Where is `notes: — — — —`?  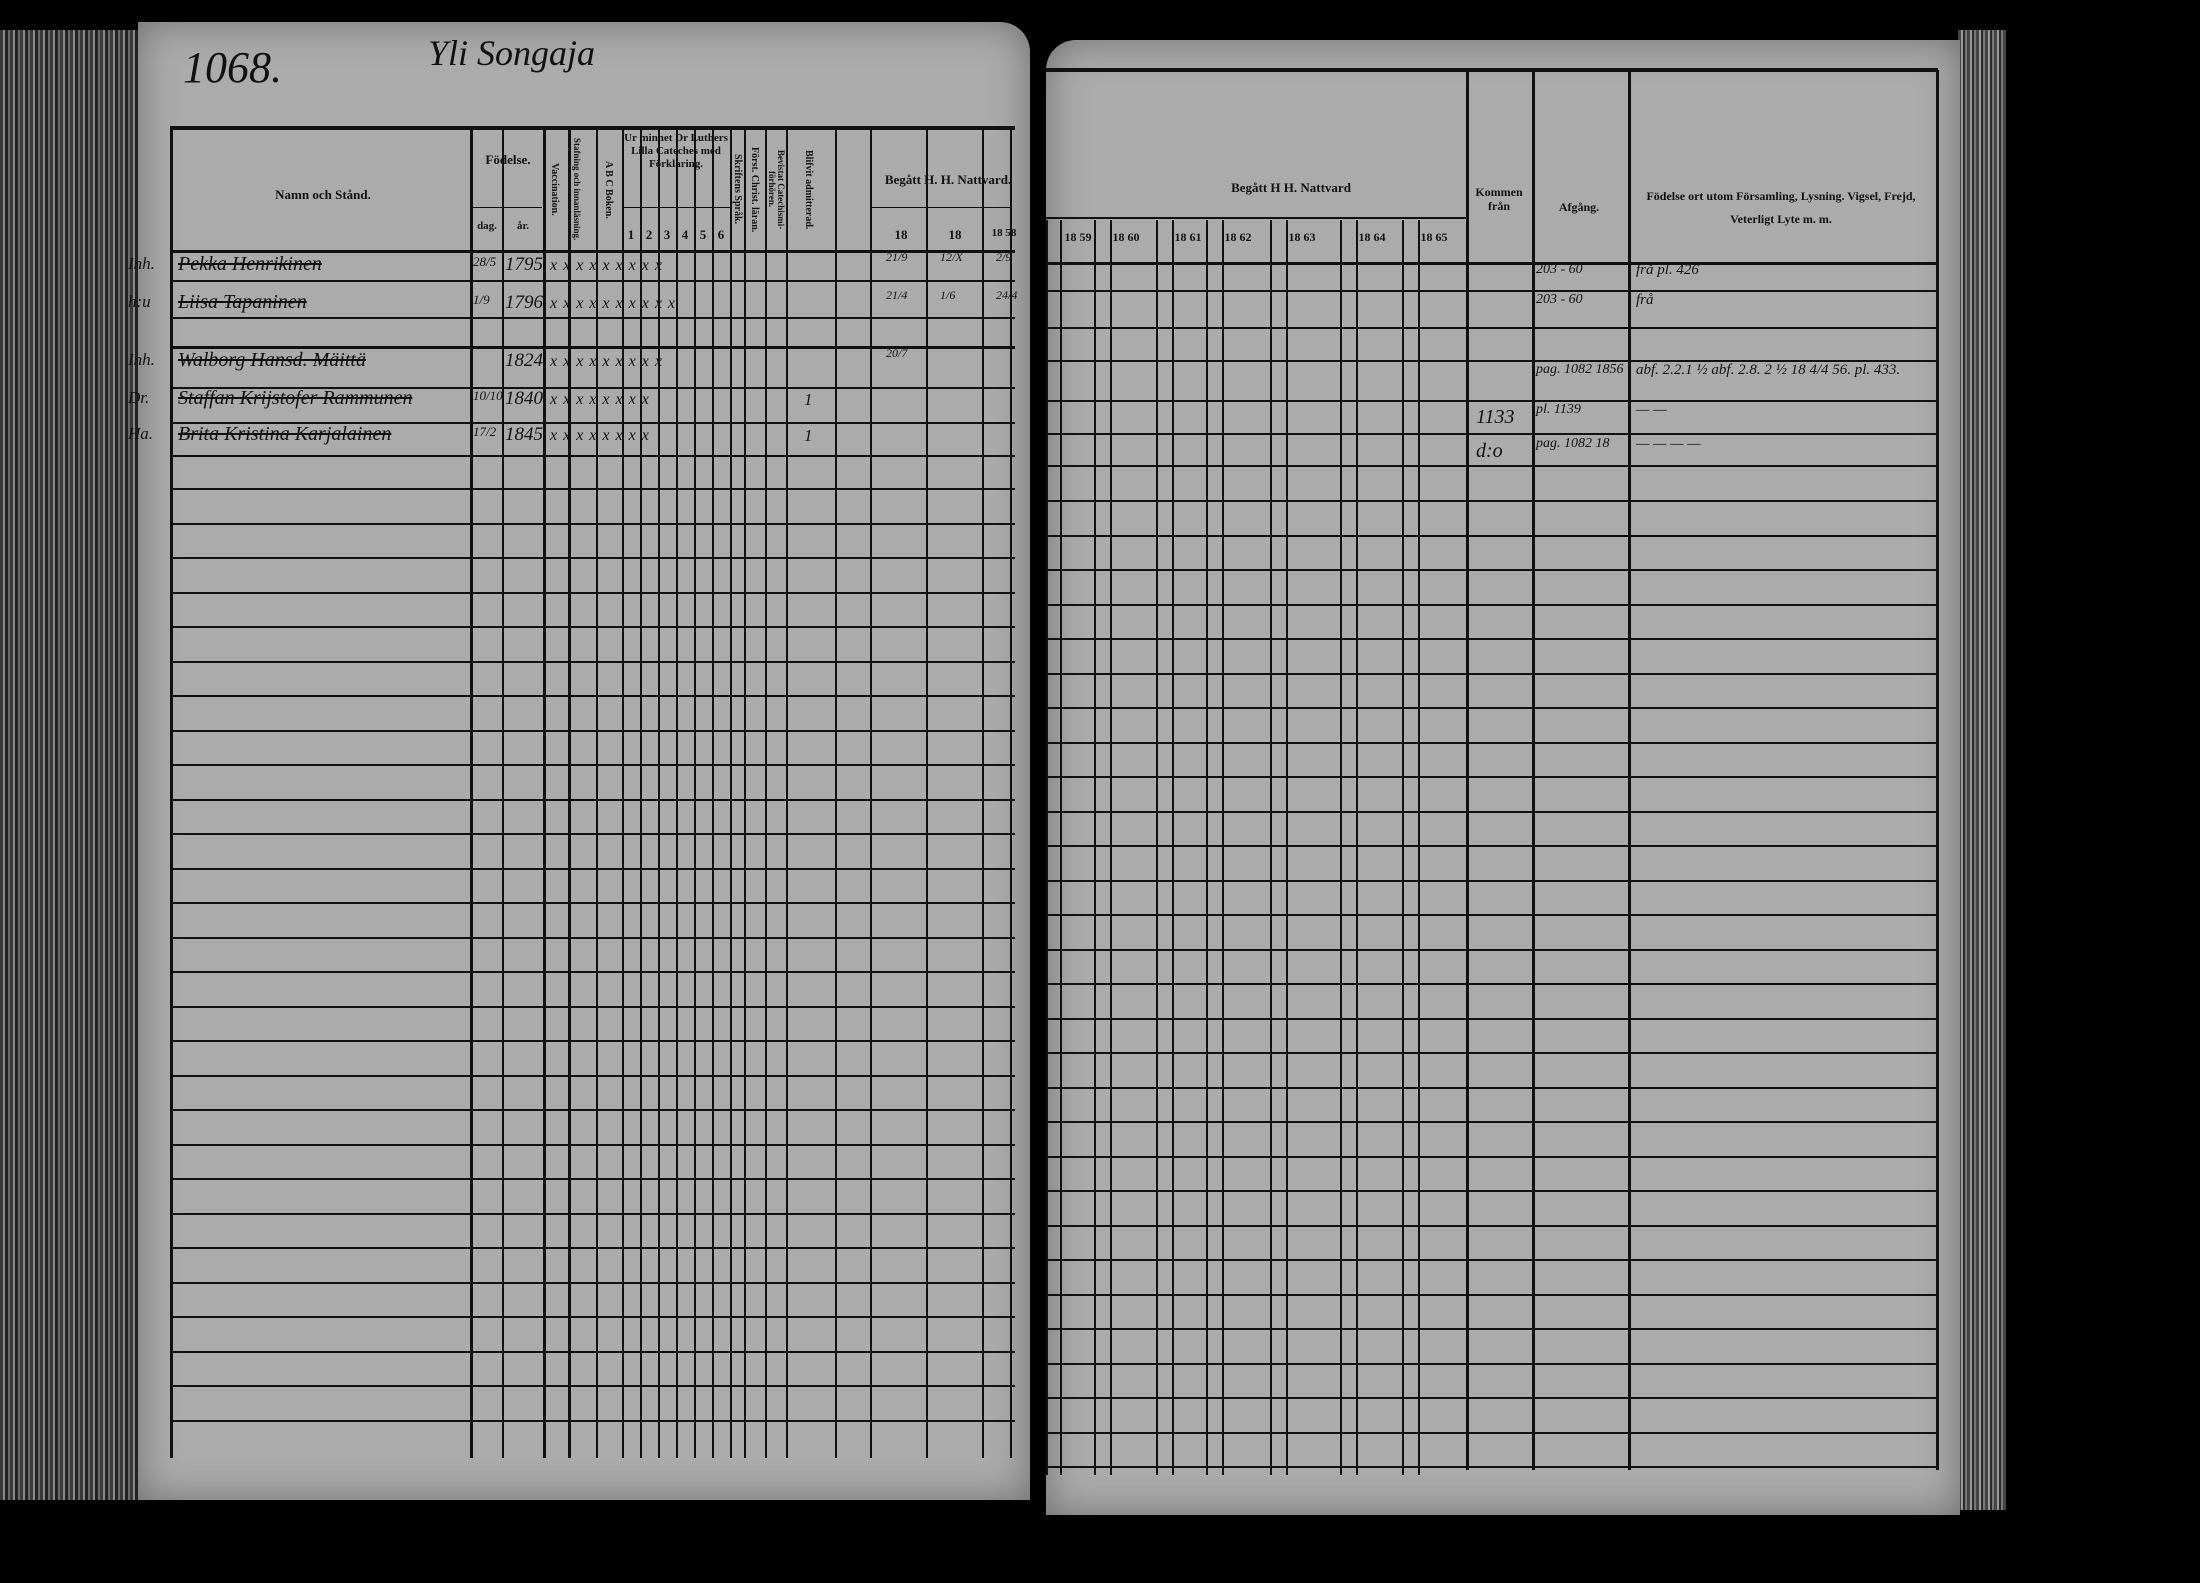
notes: — — — — is located at coordinates (1668, 444).